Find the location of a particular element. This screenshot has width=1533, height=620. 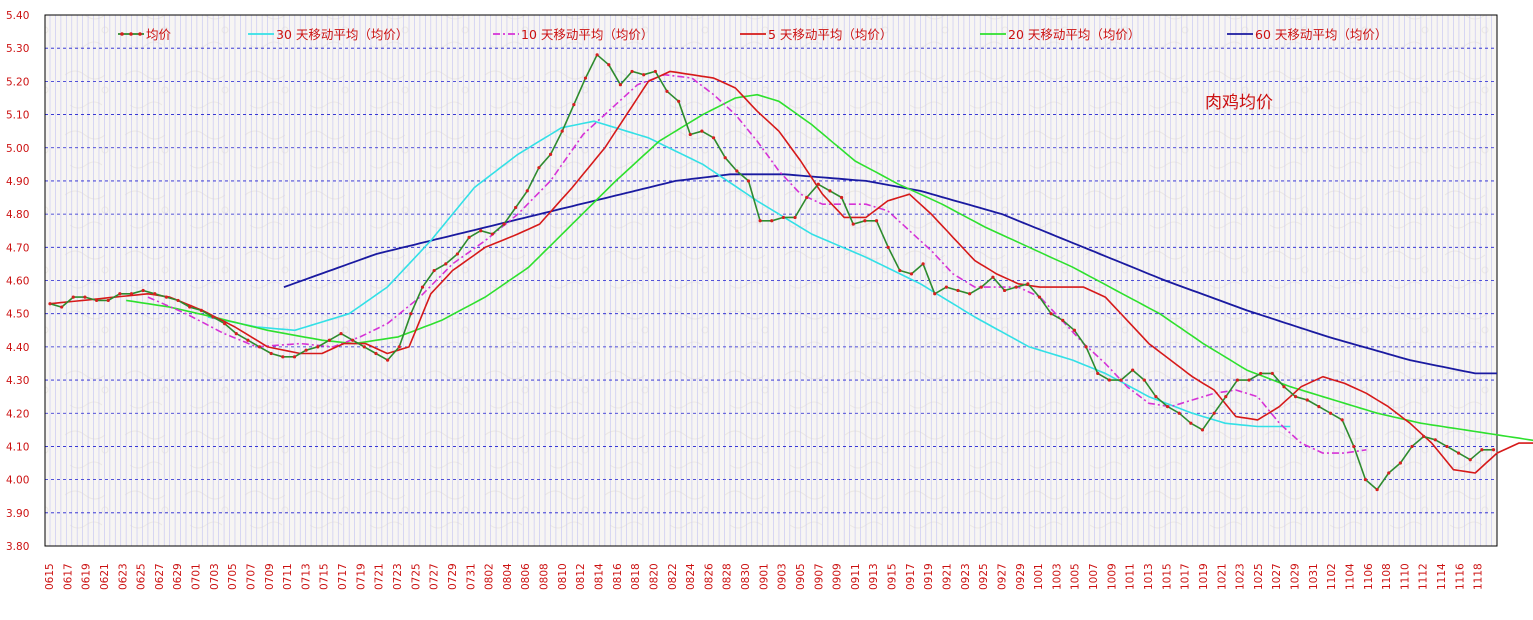

x-tick-label: 0711 is located at coordinates (288, 576).